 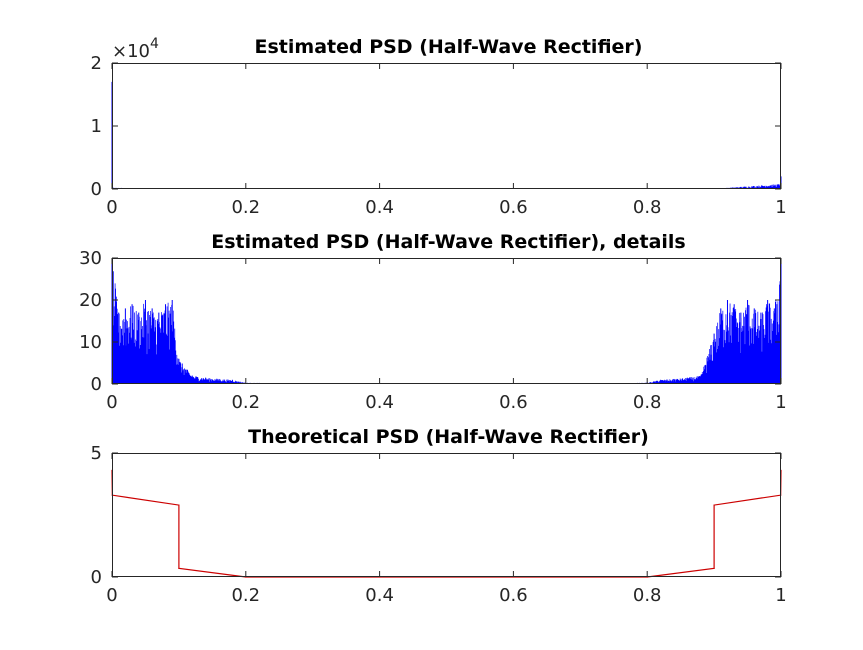 What do you see at coordinates (131, 51) in the screenshot?
I see `y-exponent-base: ×10` at bounding box center [131, 51].